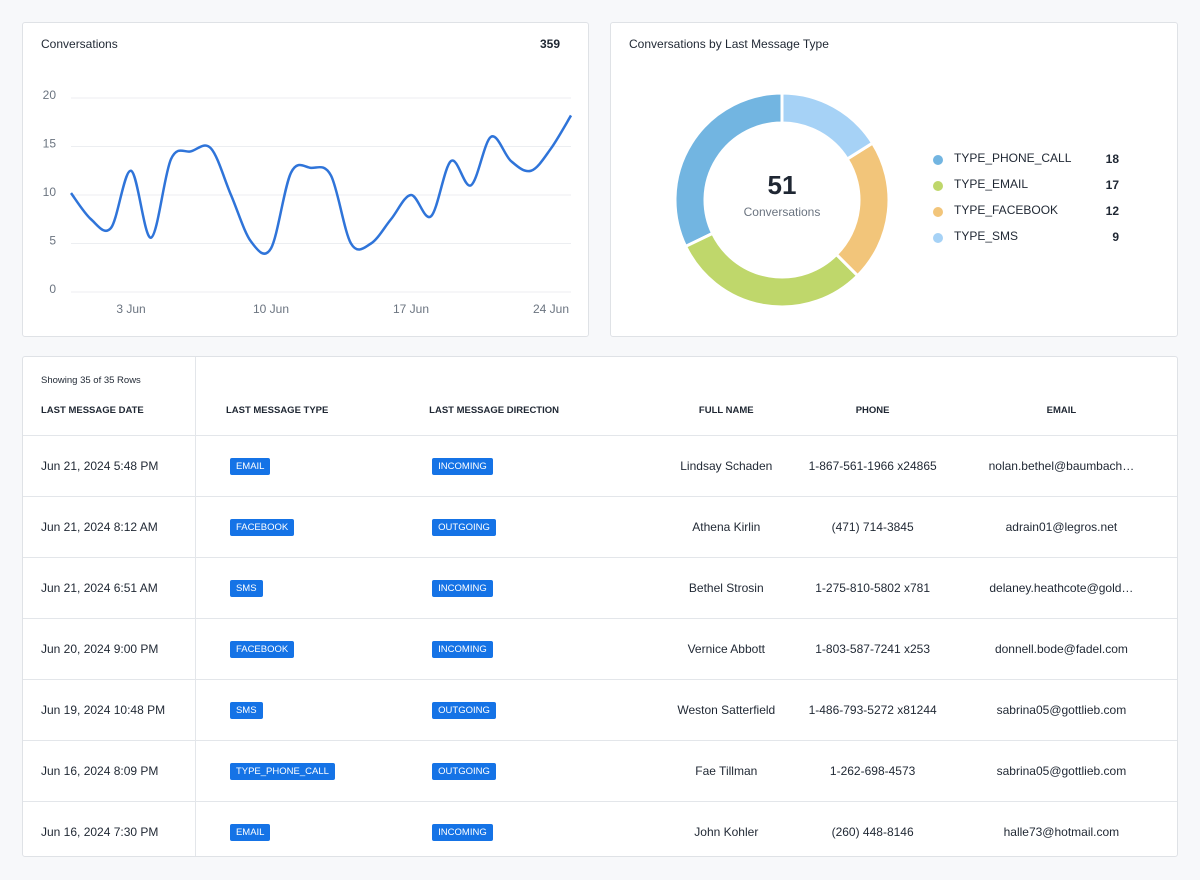 This screenshot has height=880, width=1200. What do you see at coordinates (321, 184) in the screenshot?
I see `line-series` at bounding box center [321, 184].